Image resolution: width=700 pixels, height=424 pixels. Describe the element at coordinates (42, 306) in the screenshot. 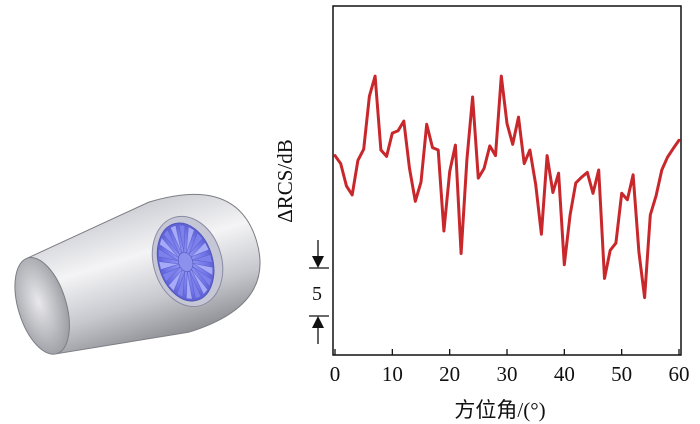

I see `nacelle-inlet` at that location.